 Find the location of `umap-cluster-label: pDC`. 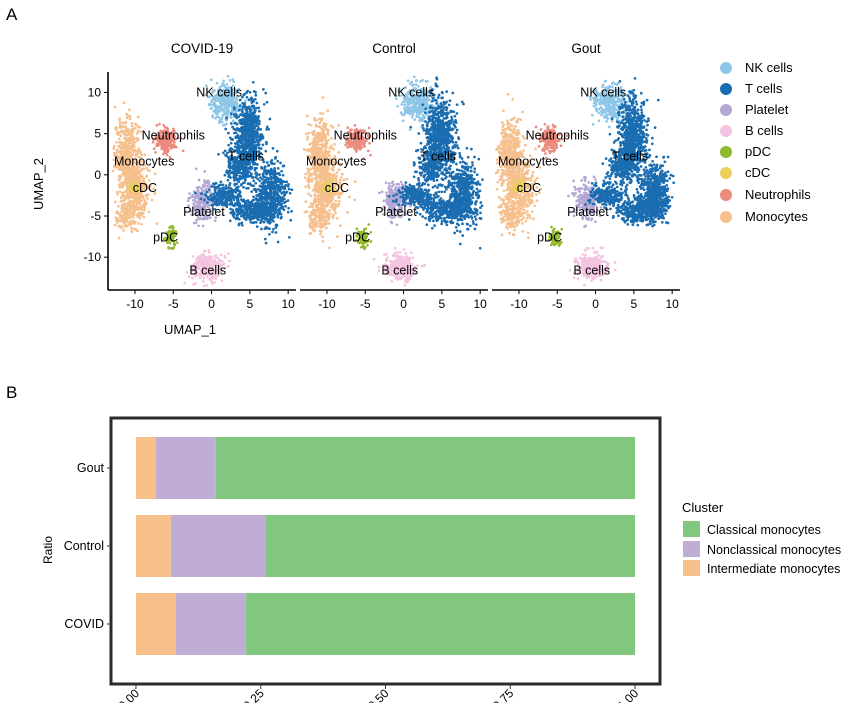

umap-cluster-label: pDC is located at coordinates (165, 237).